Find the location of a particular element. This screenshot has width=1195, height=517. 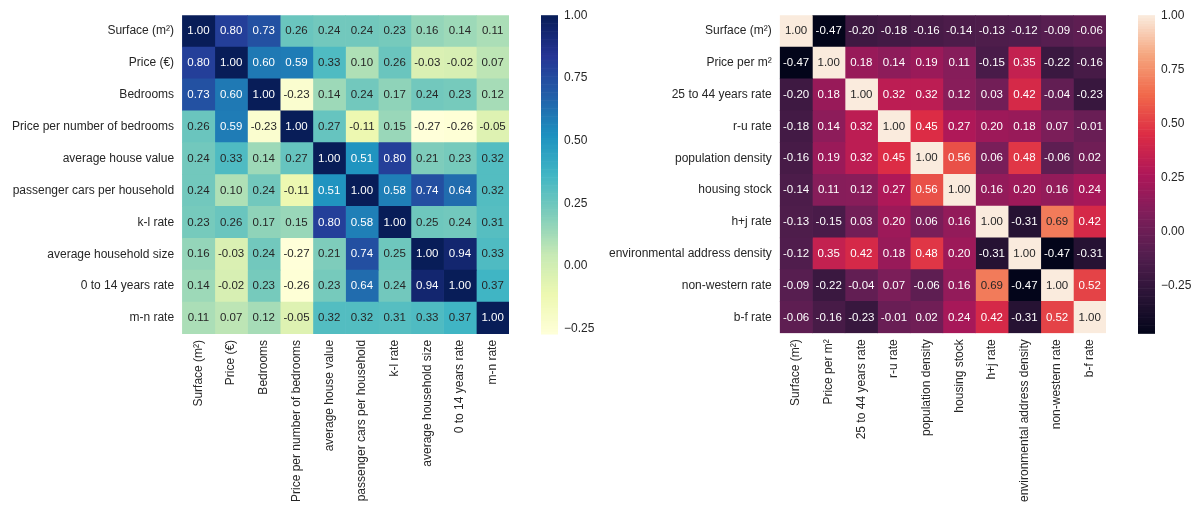

data-label: 0.80 is located at coordinates (198, 62).